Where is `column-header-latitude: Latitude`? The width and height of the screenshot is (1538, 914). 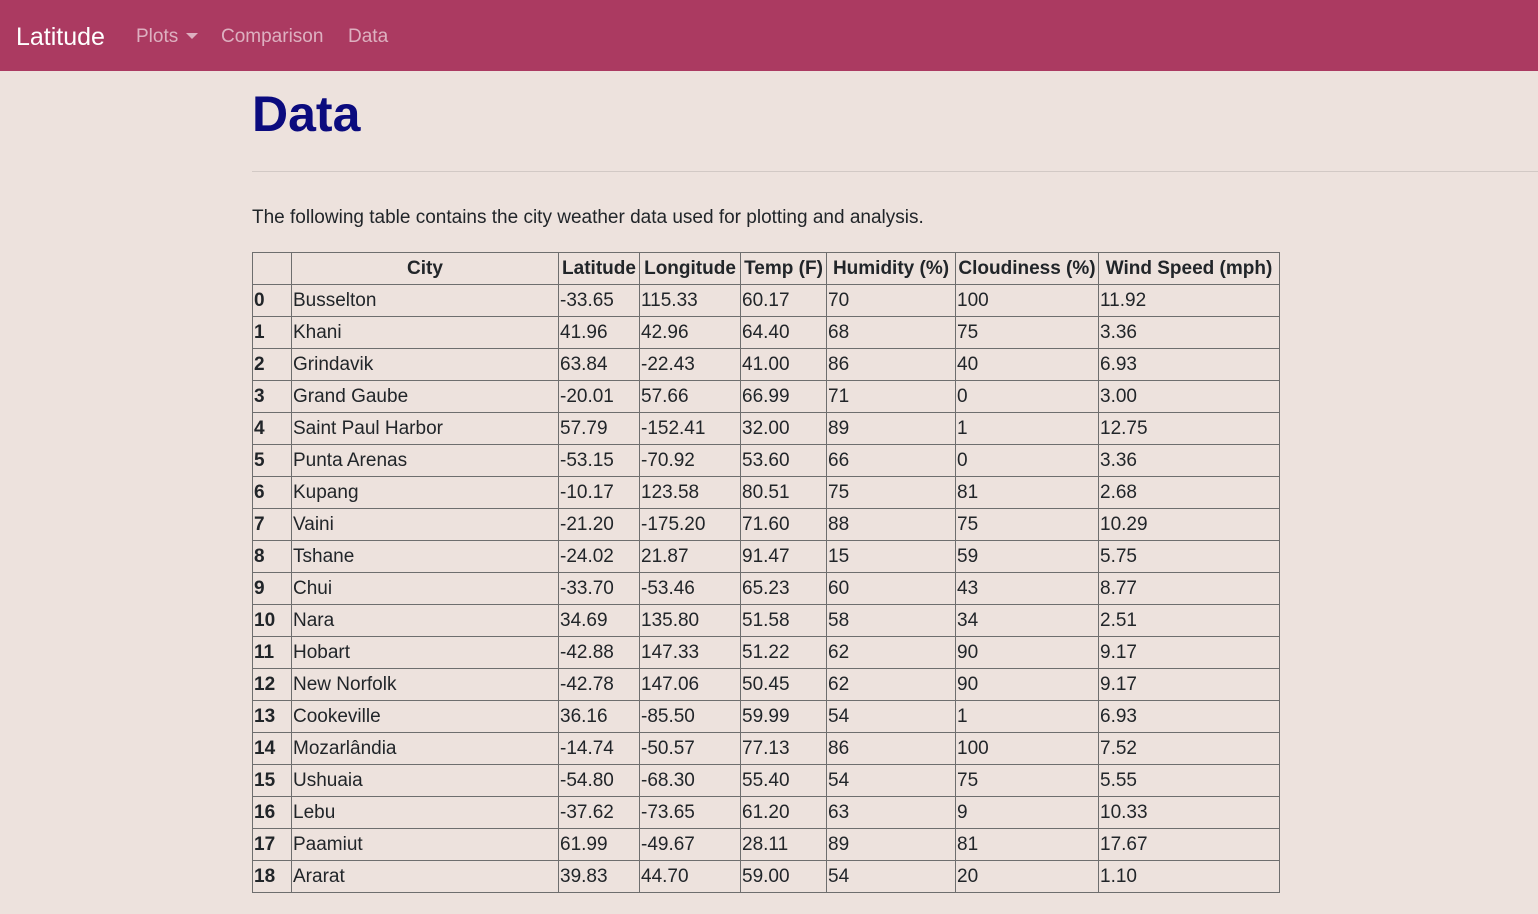 column-header-latitude: Latitude is located at coordinates (599, 268).